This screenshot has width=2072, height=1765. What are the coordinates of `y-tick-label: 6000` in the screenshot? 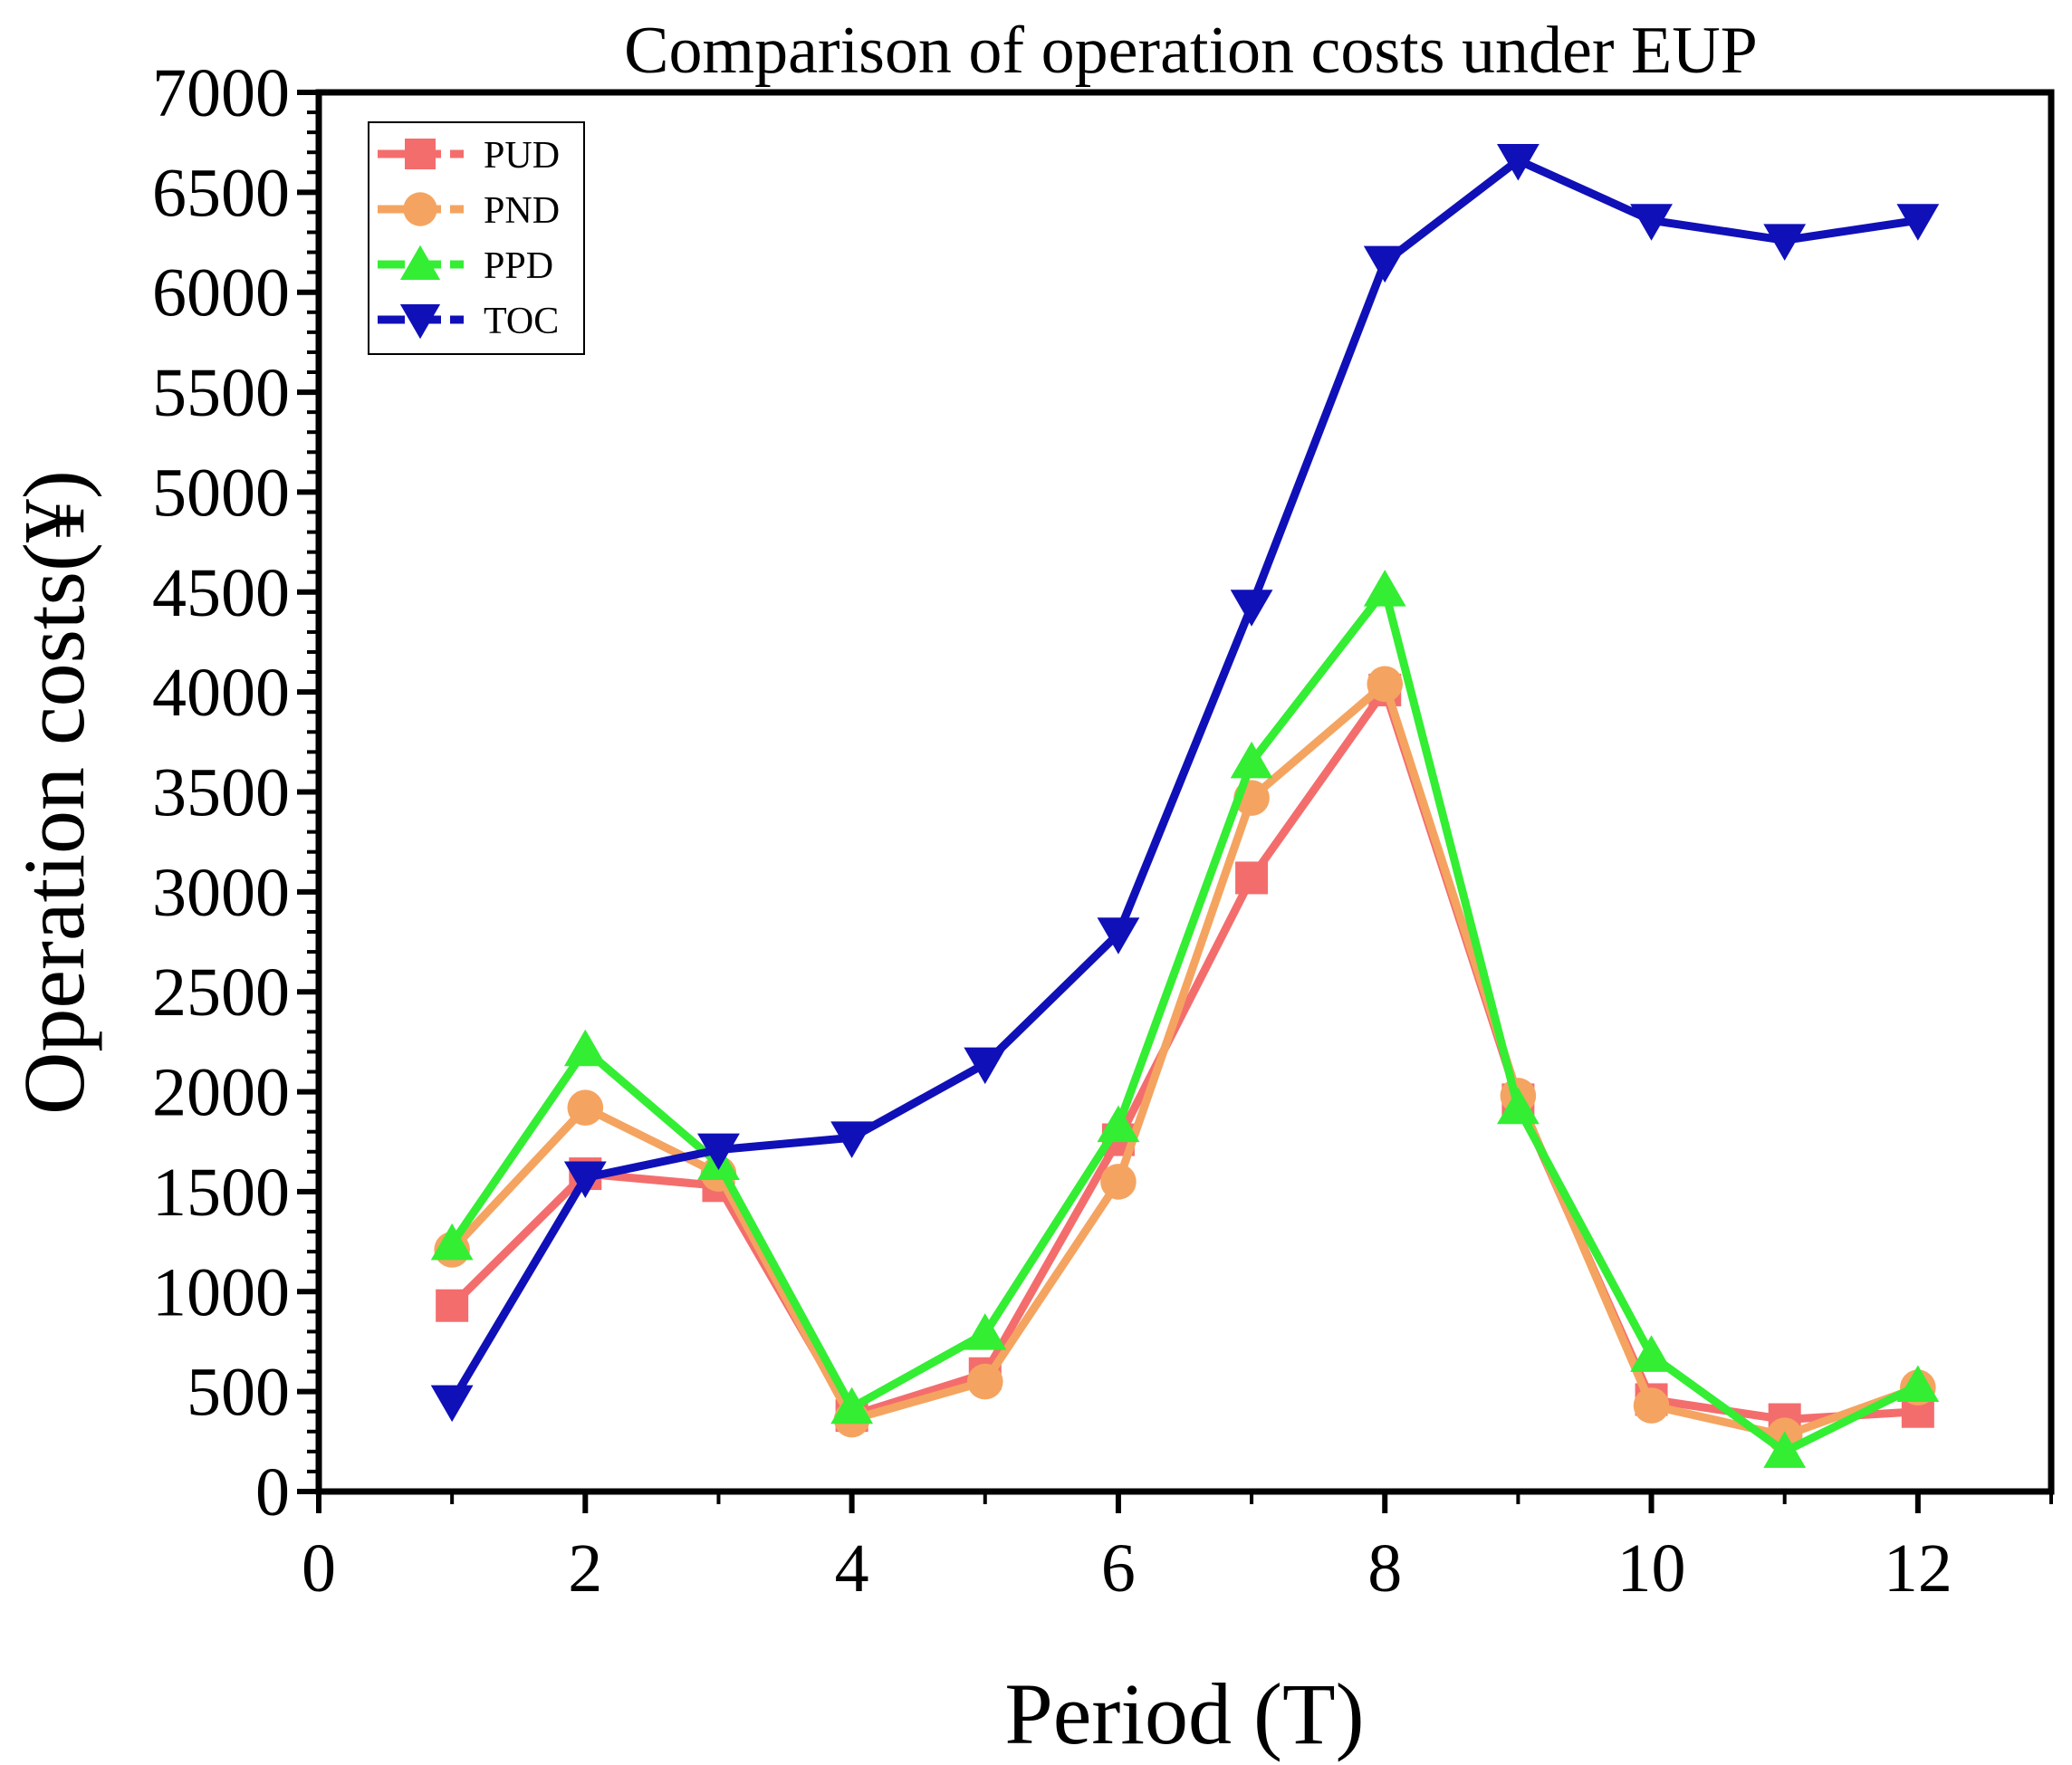 It's located at (221, 293).